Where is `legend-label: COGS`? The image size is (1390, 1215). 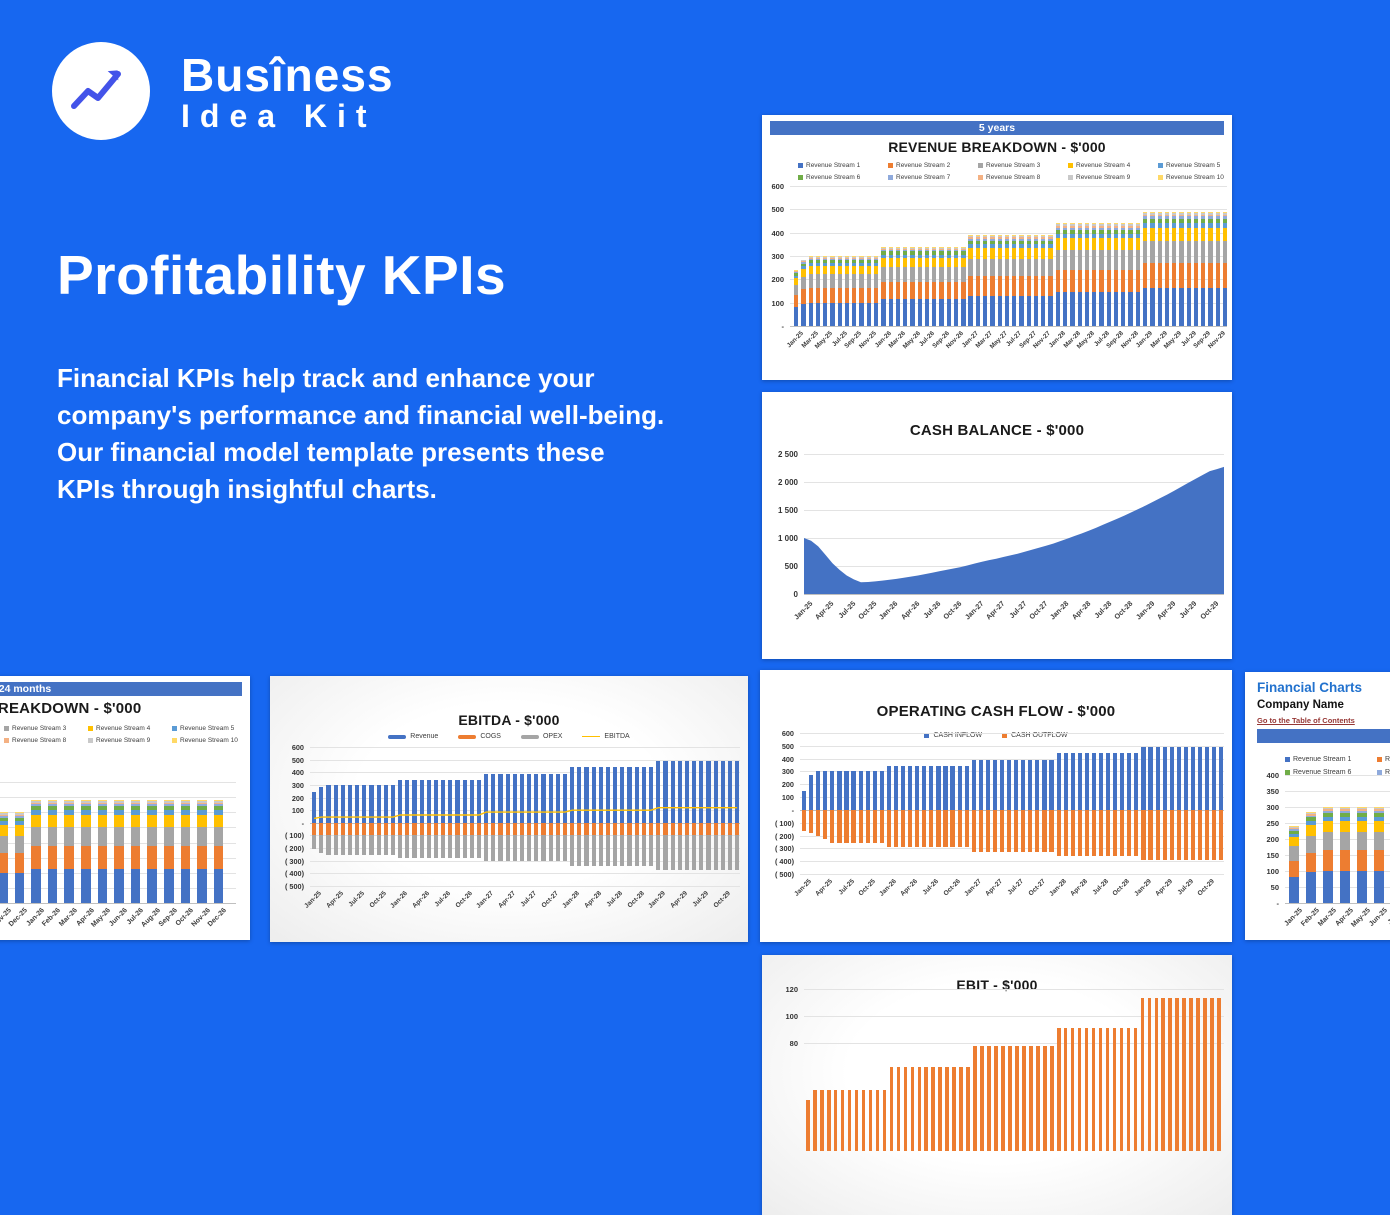
legend-label: COGS is located at coordinates (490, 736).